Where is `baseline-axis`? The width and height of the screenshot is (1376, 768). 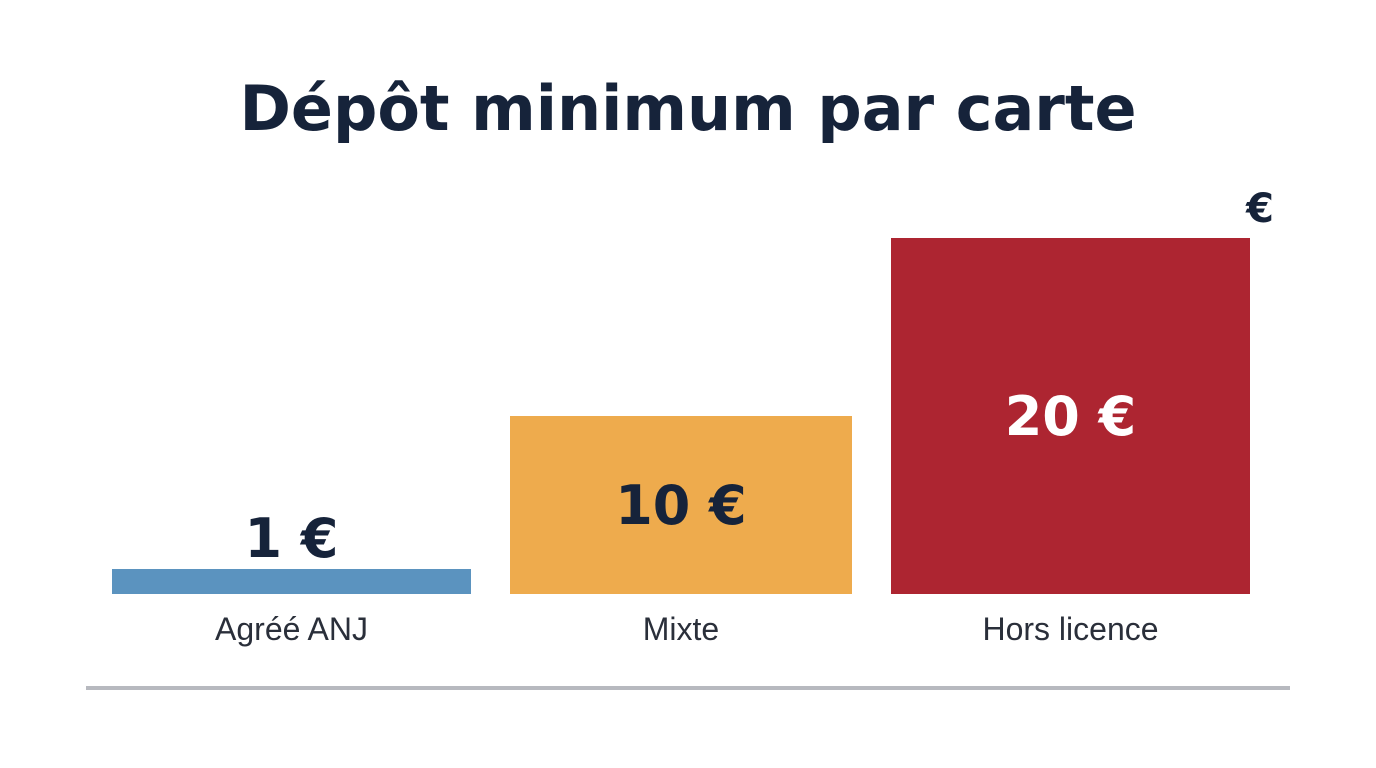
baseline-axis is located at coordinates (688, 688).